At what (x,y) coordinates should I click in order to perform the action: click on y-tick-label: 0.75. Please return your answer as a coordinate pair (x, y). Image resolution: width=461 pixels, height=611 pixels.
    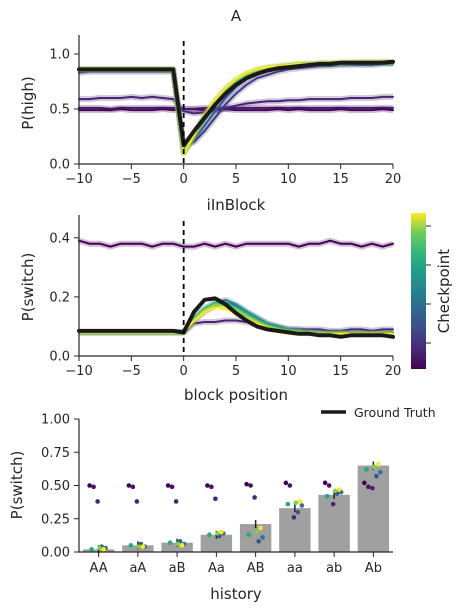
    Looking at the image, I should click on (55, 453).